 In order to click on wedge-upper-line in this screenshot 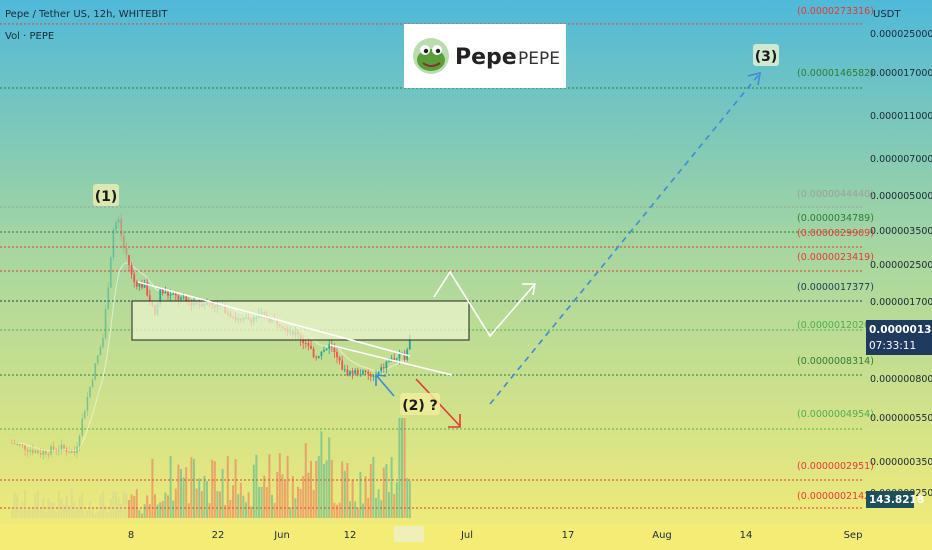, I will do `click(274, 319)`.